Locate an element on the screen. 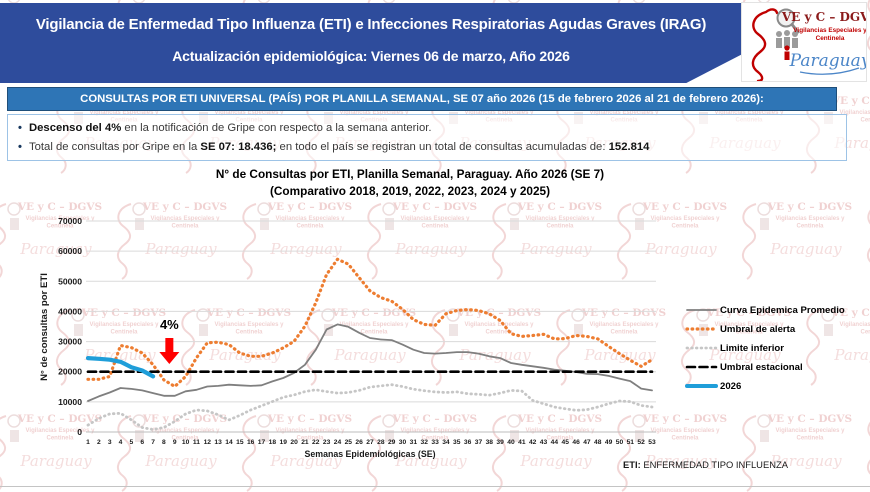 This screenshot has height=492, width=870. paraguay-outline-icon is located at coordinates (765, 45).